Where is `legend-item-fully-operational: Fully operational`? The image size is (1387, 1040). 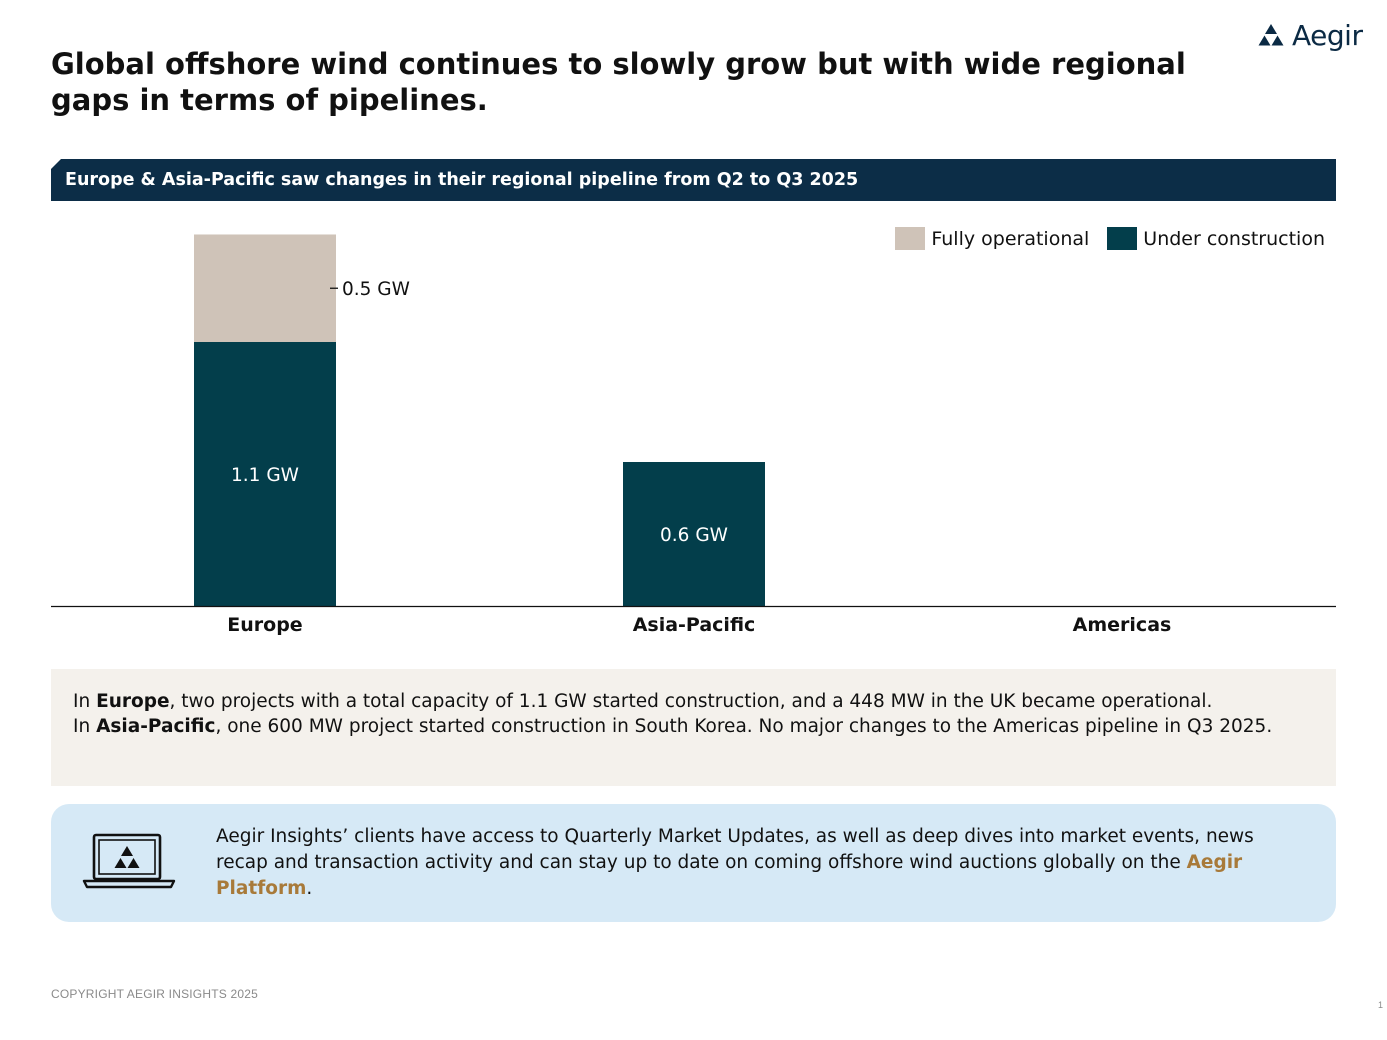 legend-item-fully-operational: Fully operational is located at coordinates (992, 238).